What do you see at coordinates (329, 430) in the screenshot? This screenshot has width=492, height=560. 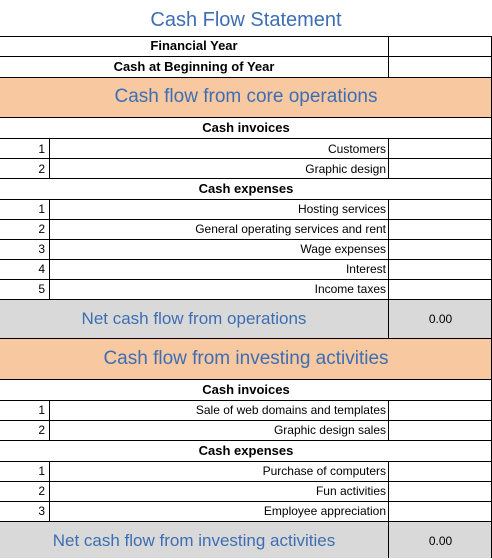 I see `row-label: Graphic design sales` at bounding box center [329, 430].